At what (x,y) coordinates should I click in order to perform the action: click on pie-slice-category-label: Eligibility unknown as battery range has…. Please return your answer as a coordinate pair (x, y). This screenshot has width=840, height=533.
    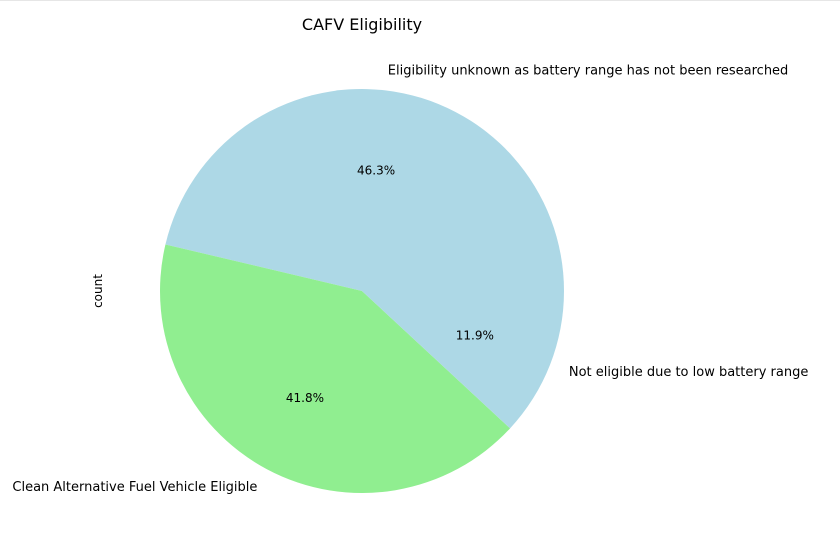
    Looking at the image, I should click on (588, 70).